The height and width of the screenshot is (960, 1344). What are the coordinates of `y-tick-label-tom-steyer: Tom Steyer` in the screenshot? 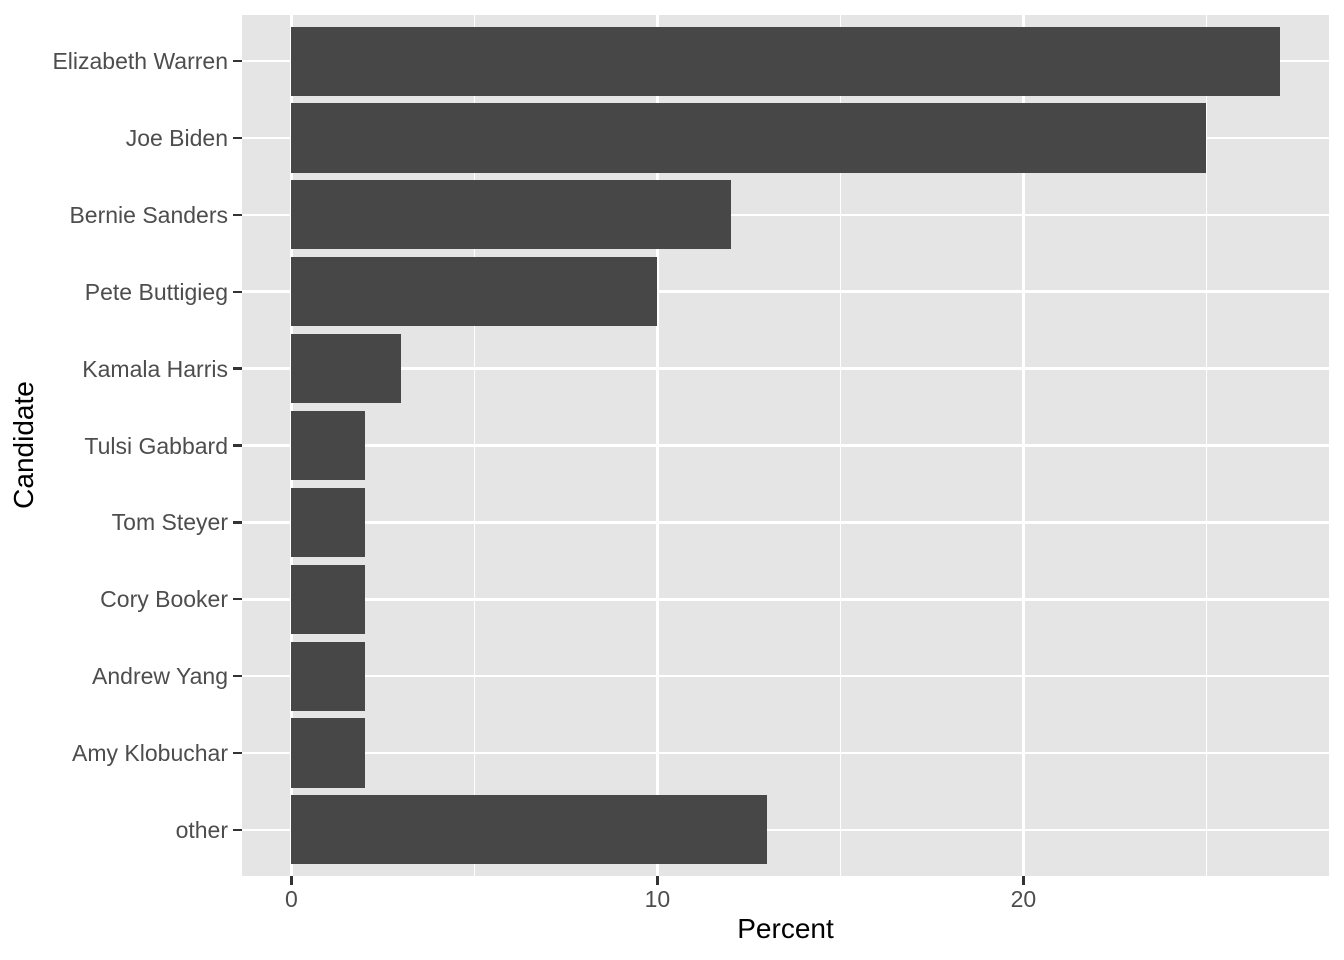 It's located at (169, 522).